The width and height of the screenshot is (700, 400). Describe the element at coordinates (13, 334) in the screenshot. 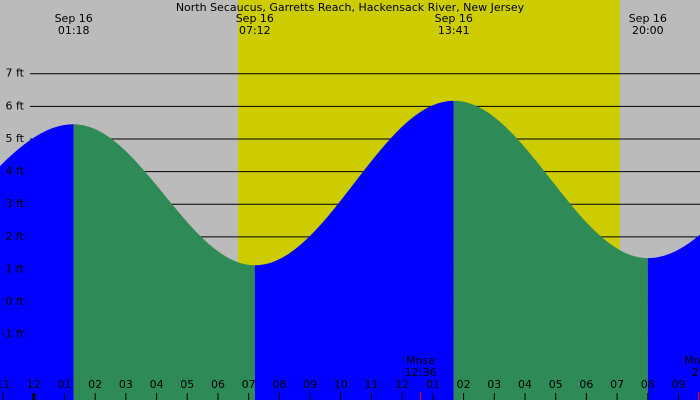

I see `y-tick-label: -1 ft` at that location.